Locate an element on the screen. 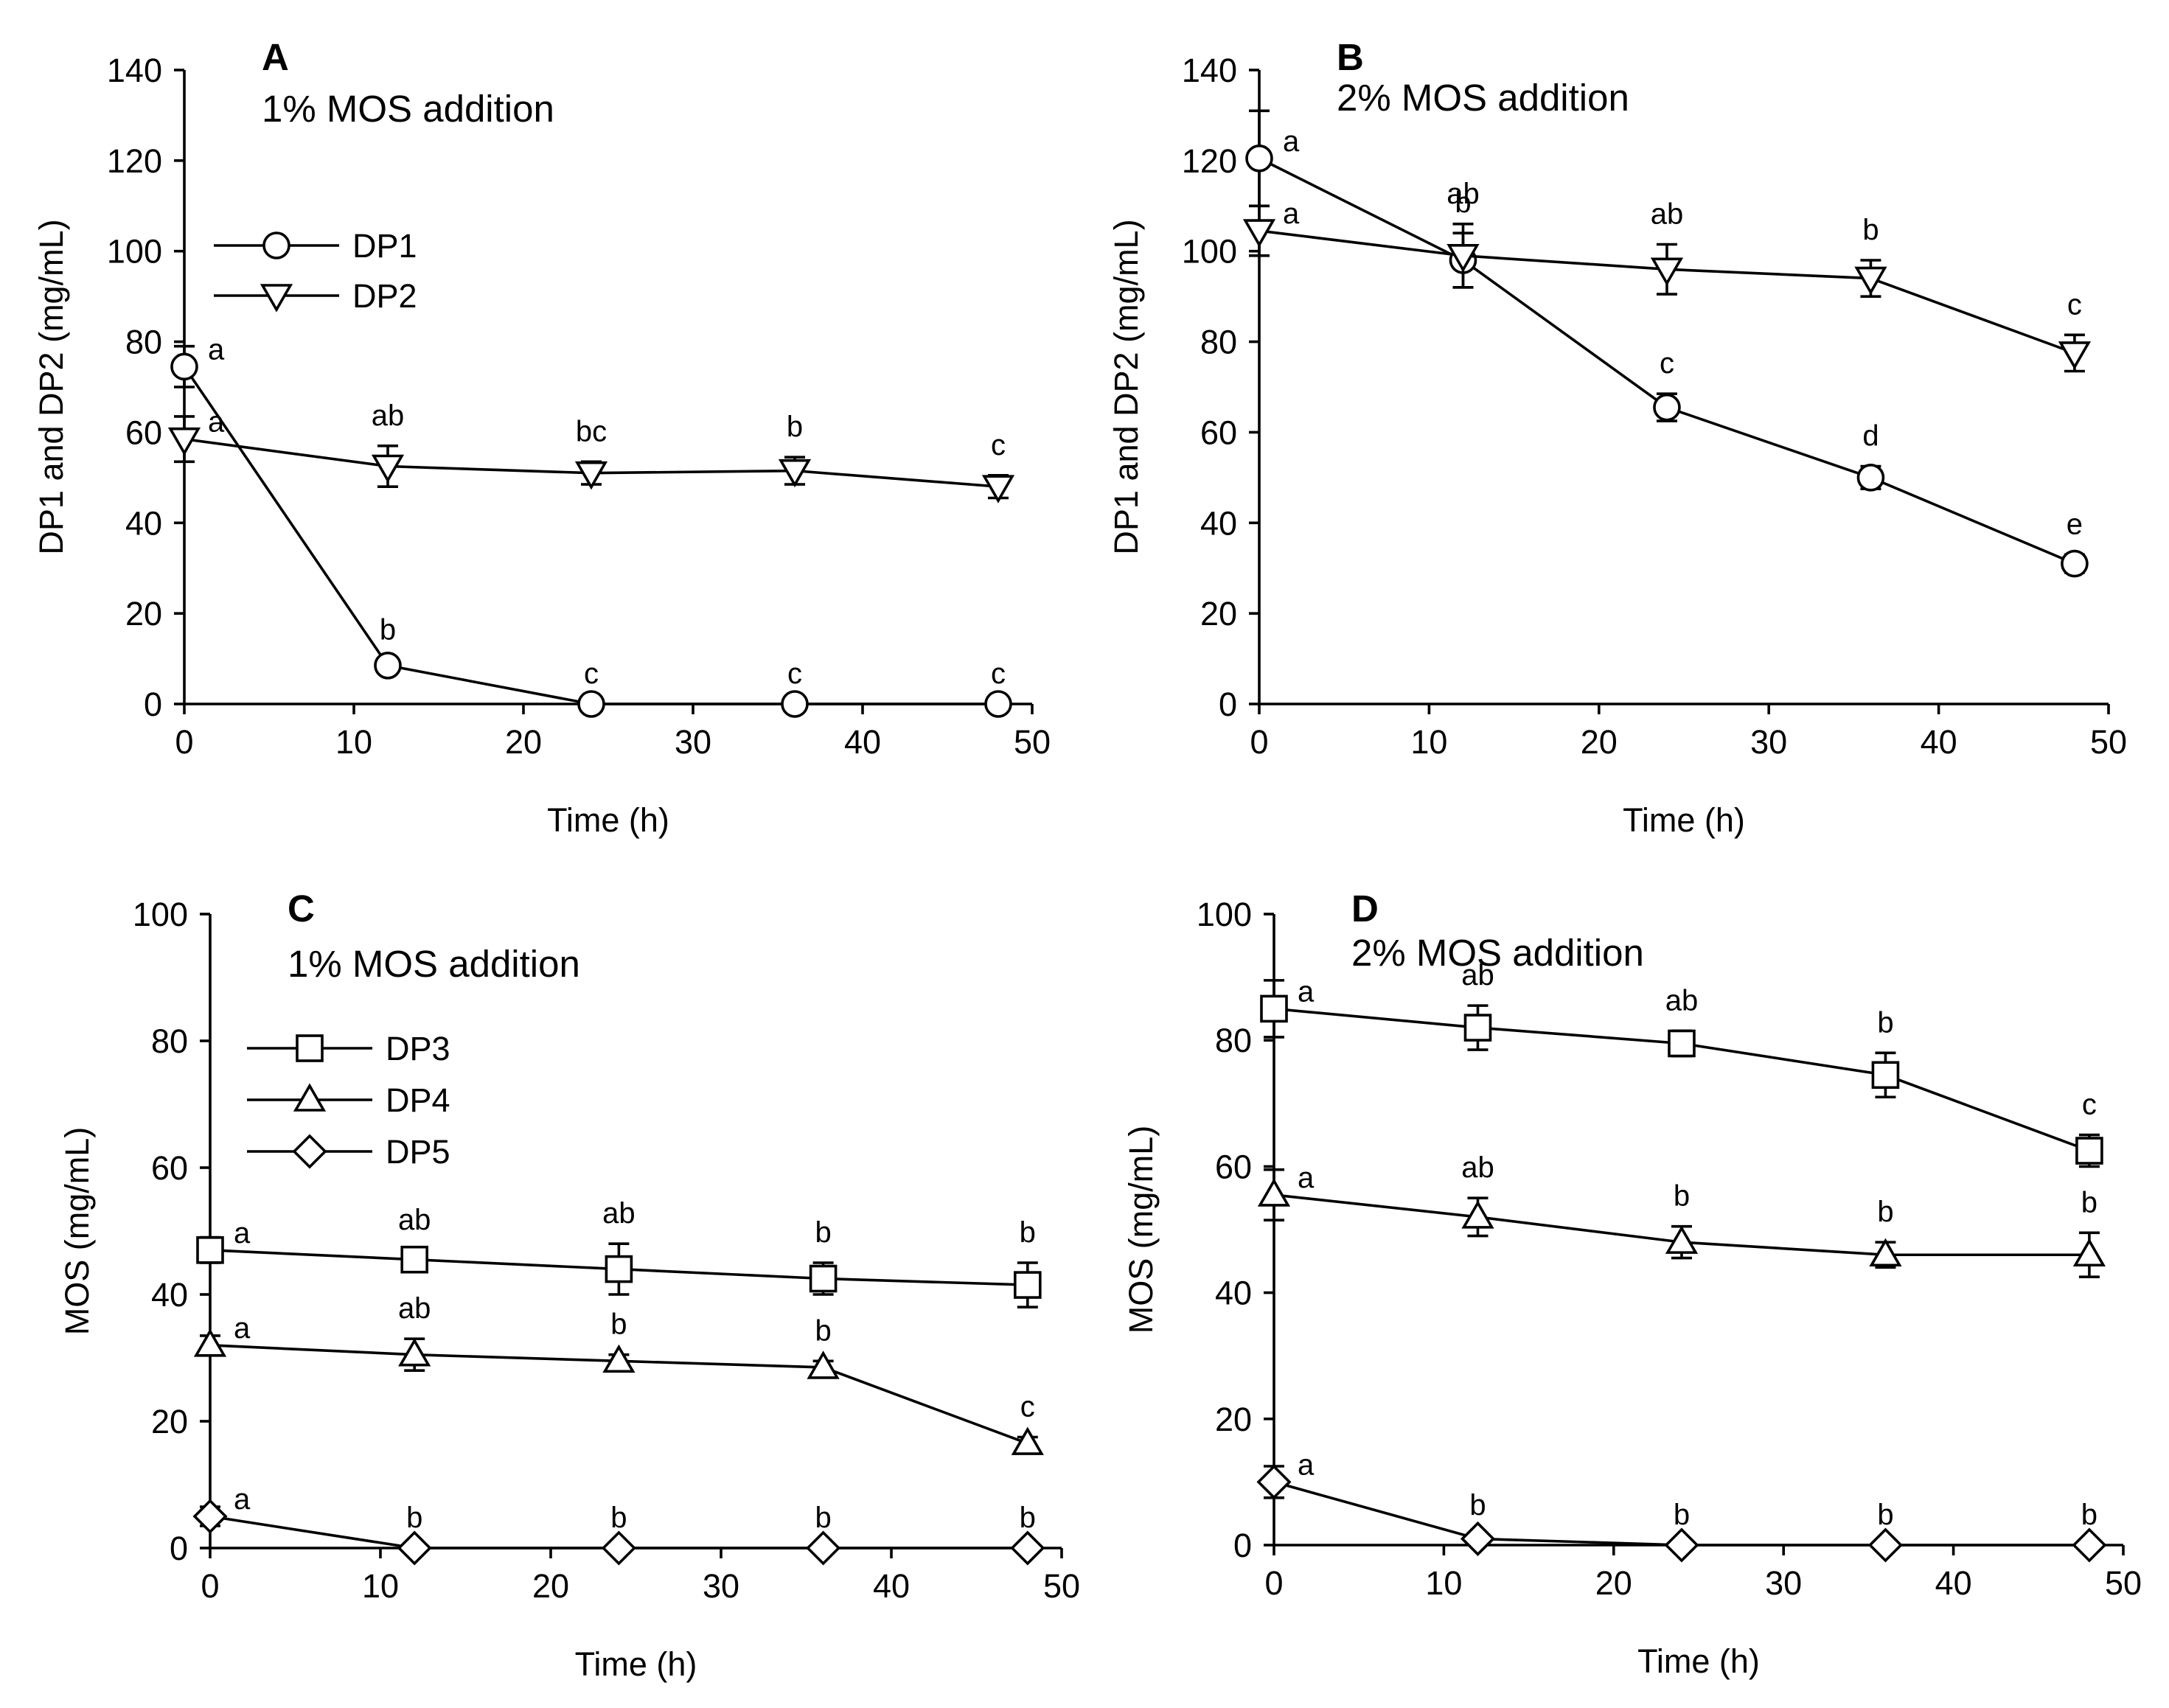 The height and width of the screenshot is (1708, 2169). y-tick-label: 100 is located at coordinates (1209, 252).